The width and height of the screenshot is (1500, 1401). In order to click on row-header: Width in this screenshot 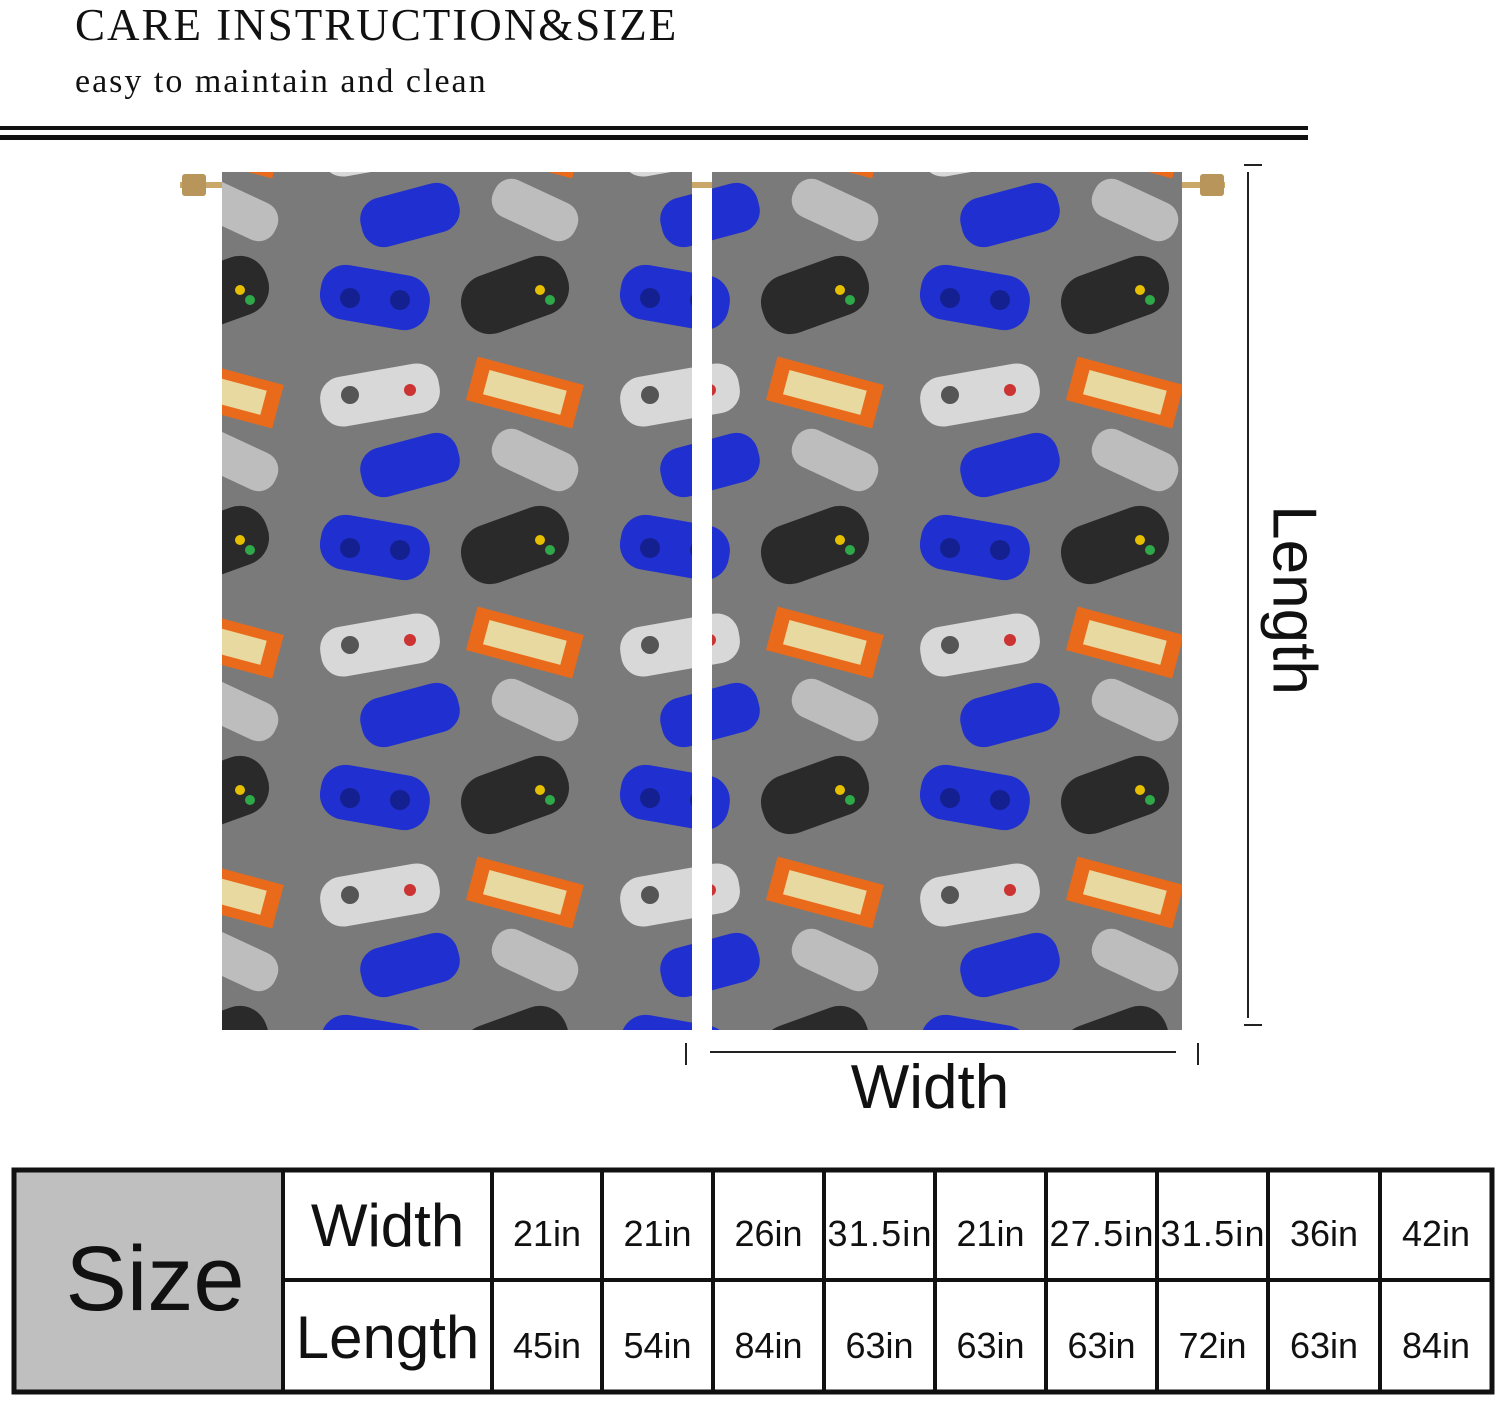, I will do `click(387, 1225)`.